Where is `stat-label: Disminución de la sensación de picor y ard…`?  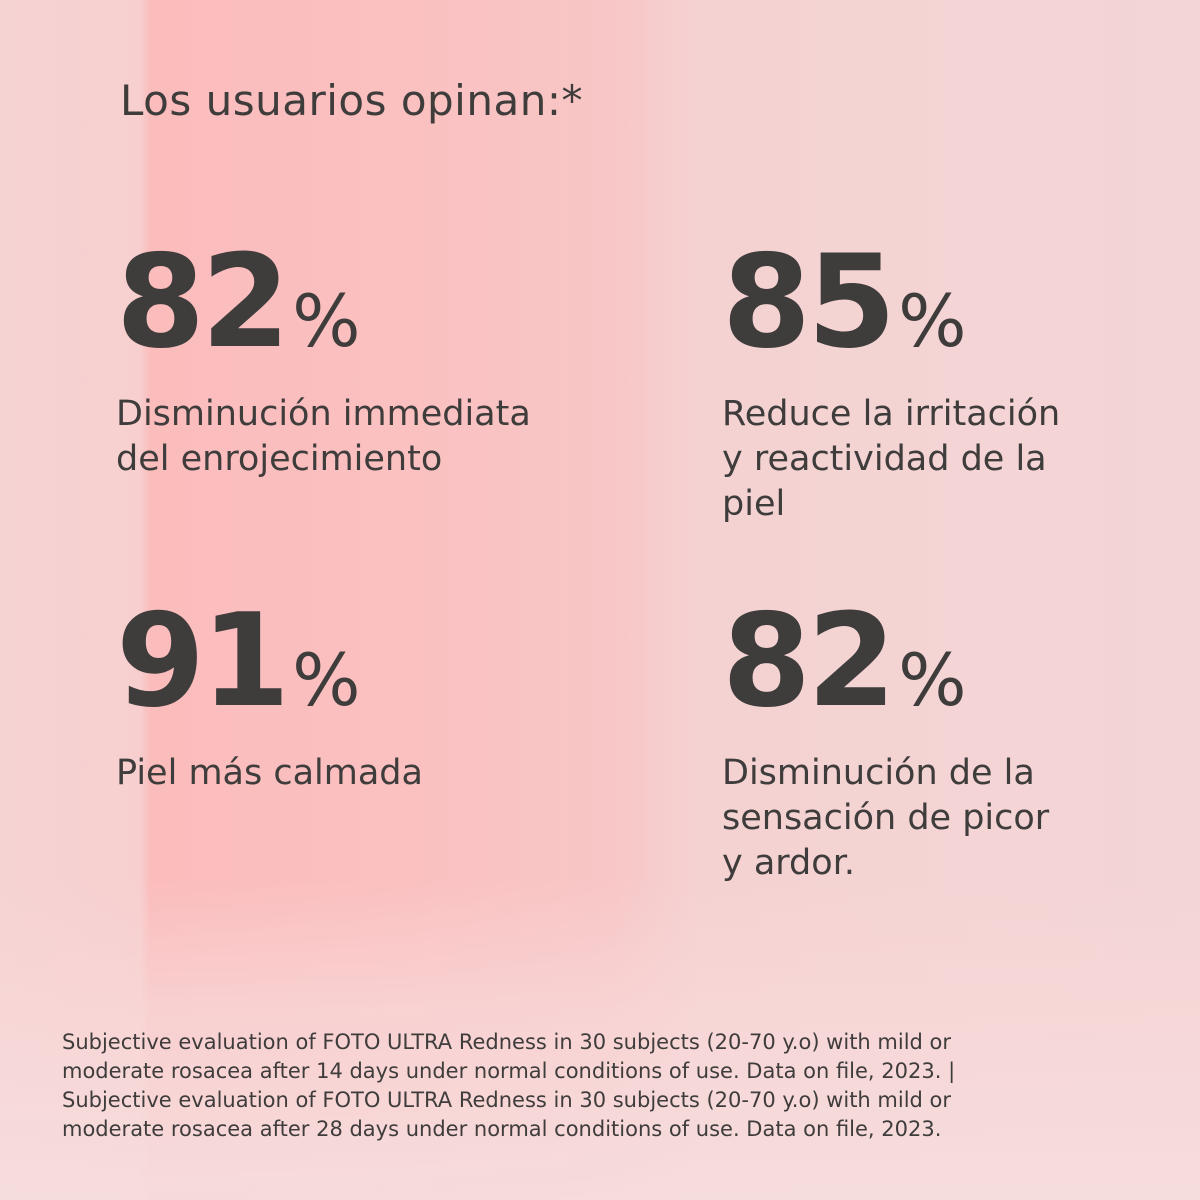
stat-label: Disminución de la sensación de picor y ard… is located at coordinates (885, 818).